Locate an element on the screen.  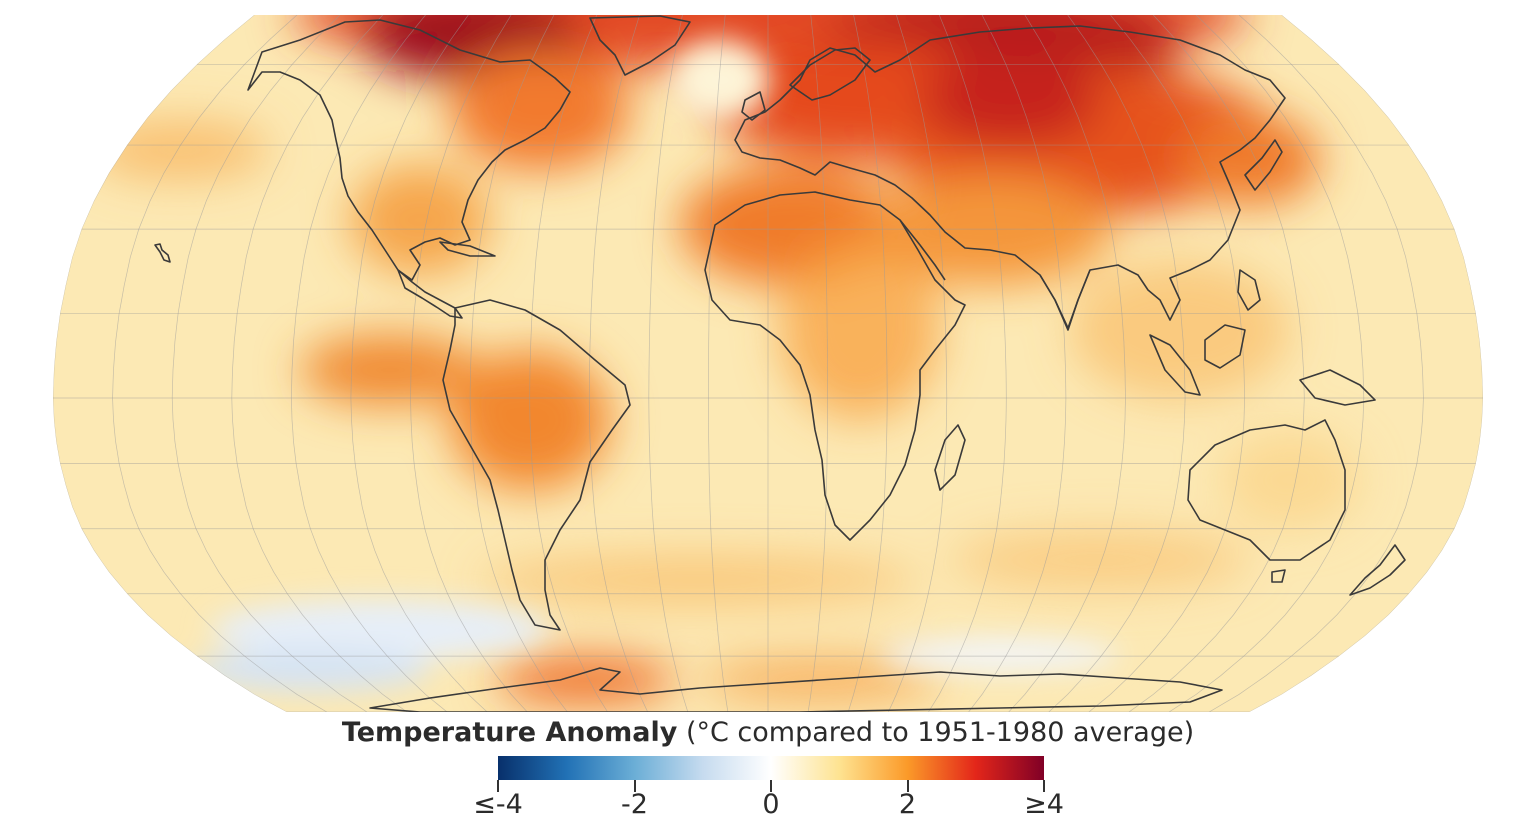
coast-hawaii is located at coordinates (162, 253).